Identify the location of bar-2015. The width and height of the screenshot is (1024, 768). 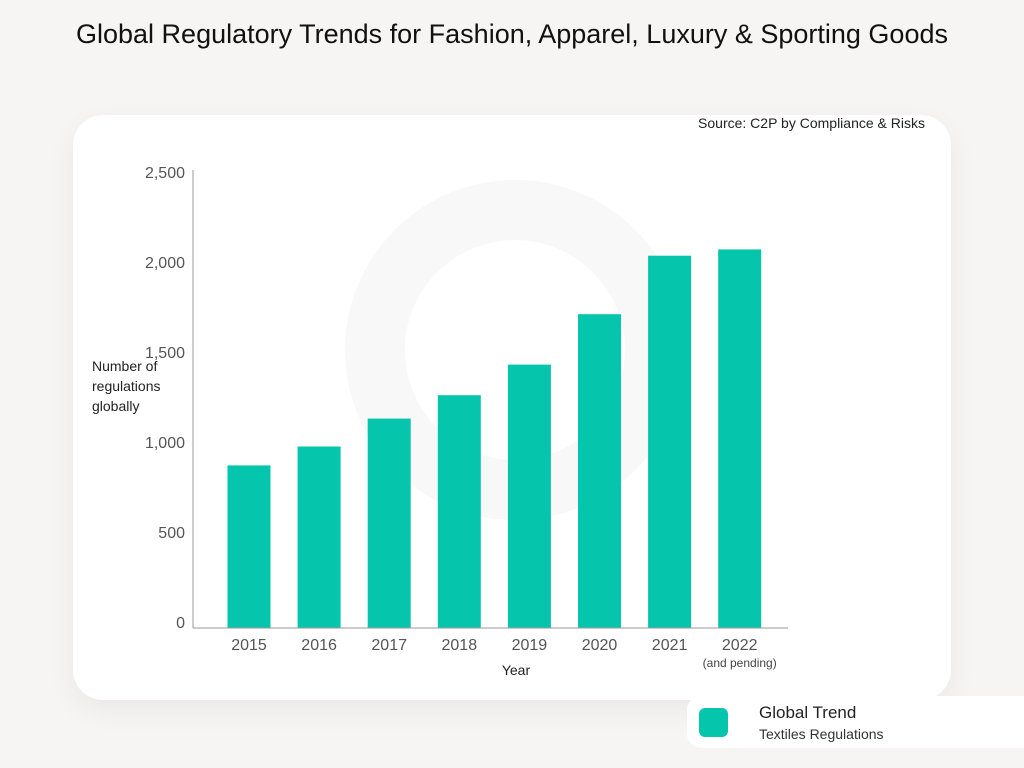
(249, 546).